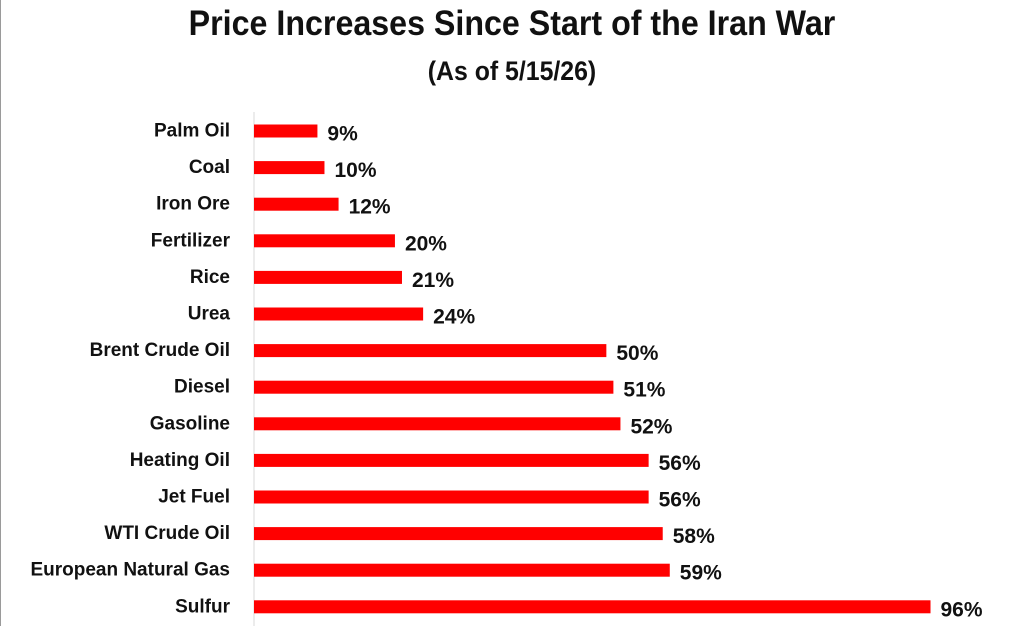 The width and height of the screenshot is (1010, 626). I want to click on category-label: Iron Ore, so click(193, 204).